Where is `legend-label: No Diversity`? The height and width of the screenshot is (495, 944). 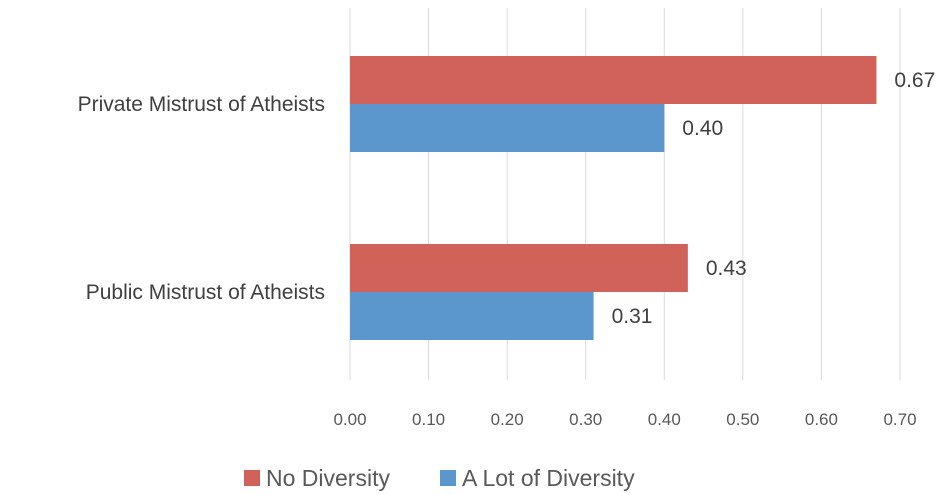
legend-label: No Diversity is located at coordinates (328, 478).